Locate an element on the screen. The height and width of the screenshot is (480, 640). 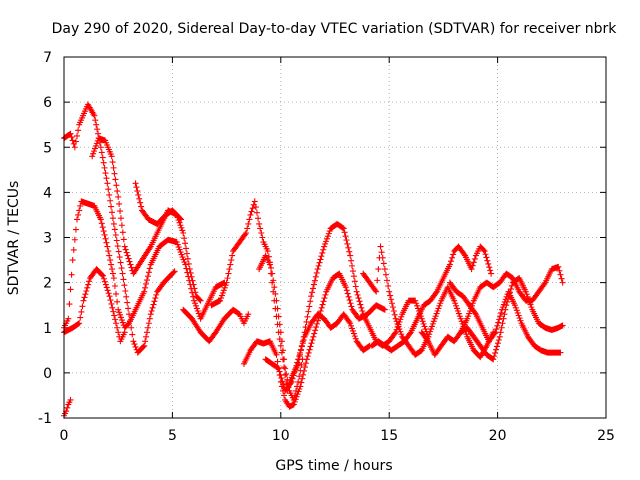
y-tick-label: 2 is located at coordinates (47, 284).